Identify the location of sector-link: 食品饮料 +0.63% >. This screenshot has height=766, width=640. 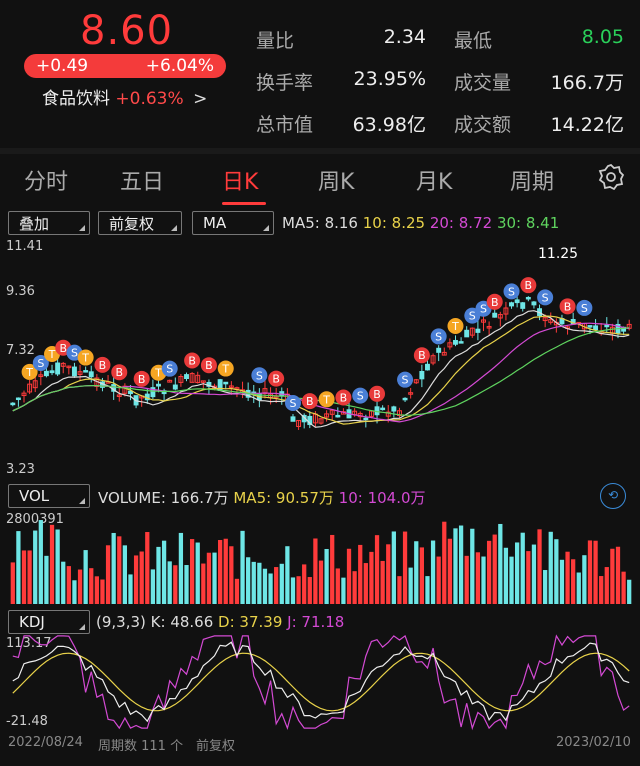
(124, 96).